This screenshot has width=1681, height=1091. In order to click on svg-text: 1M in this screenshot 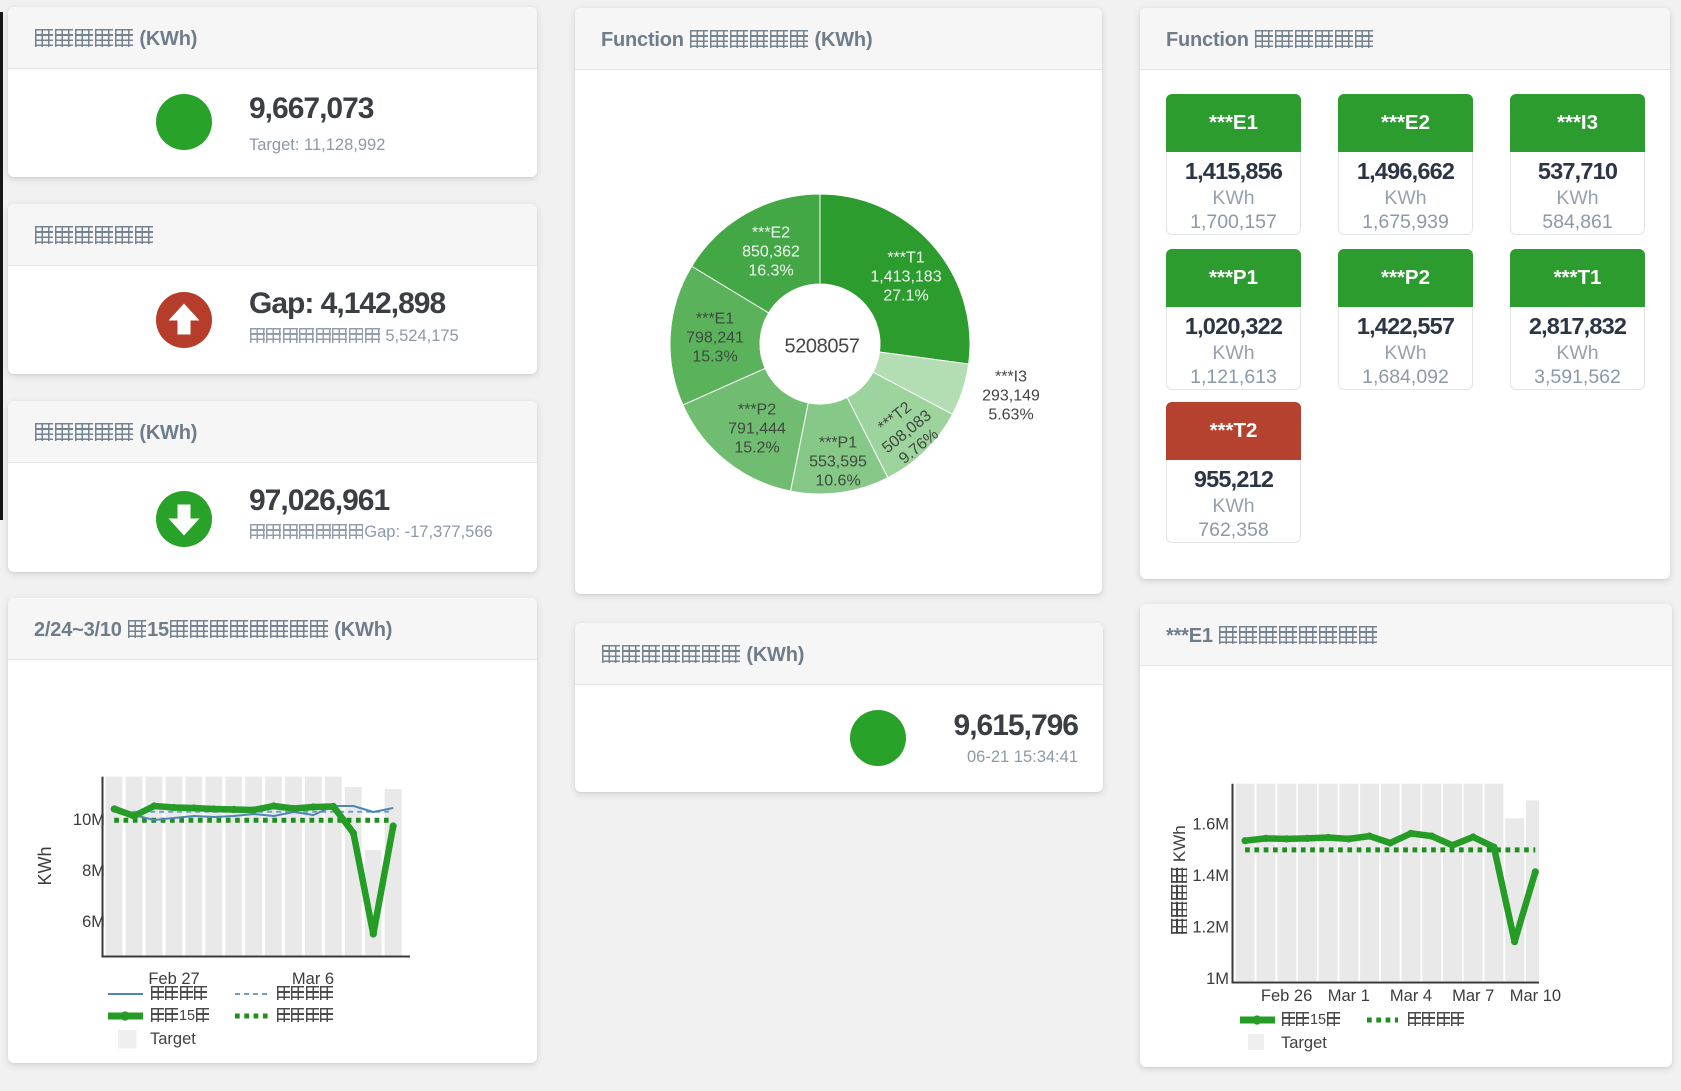, I will do `click(1217, 979)`.